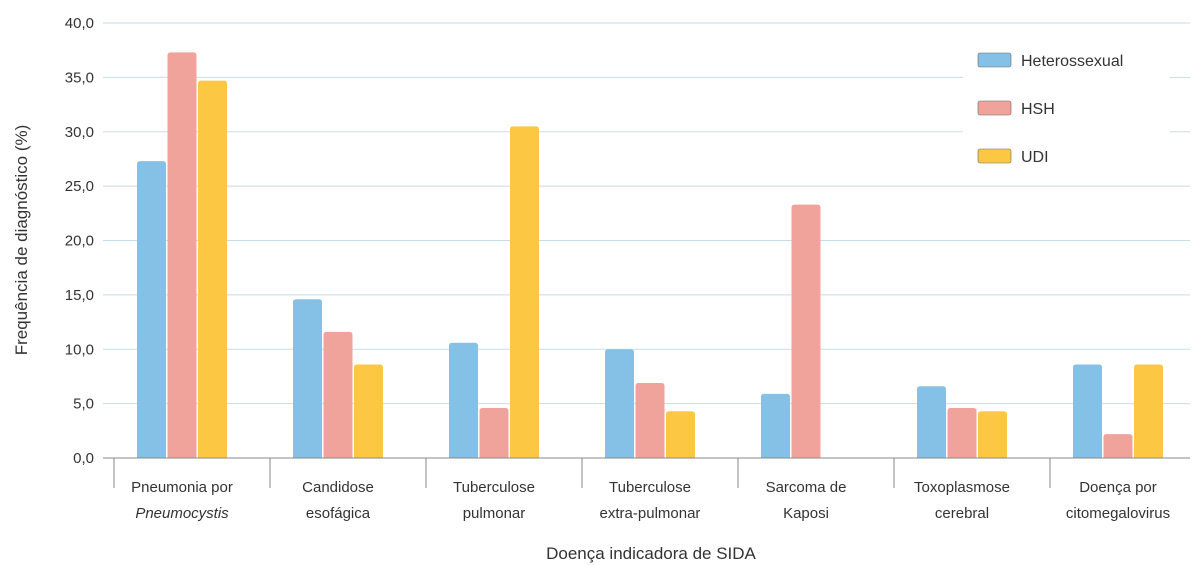 Image resolution: width=1200 pixels, height=565 pixels. I want to click on y-tick-label: 20,0, so click(79, 241).